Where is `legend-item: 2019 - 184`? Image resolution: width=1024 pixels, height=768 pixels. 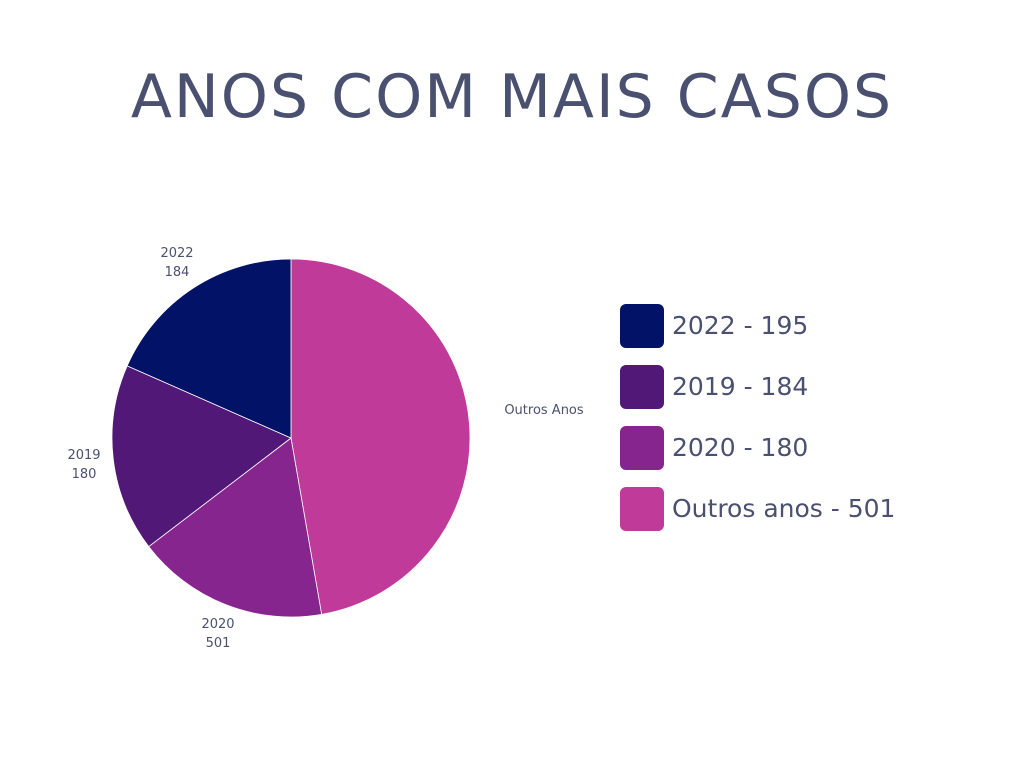
legend-item: 2019 - 184 is located at coordinates (757, 386).